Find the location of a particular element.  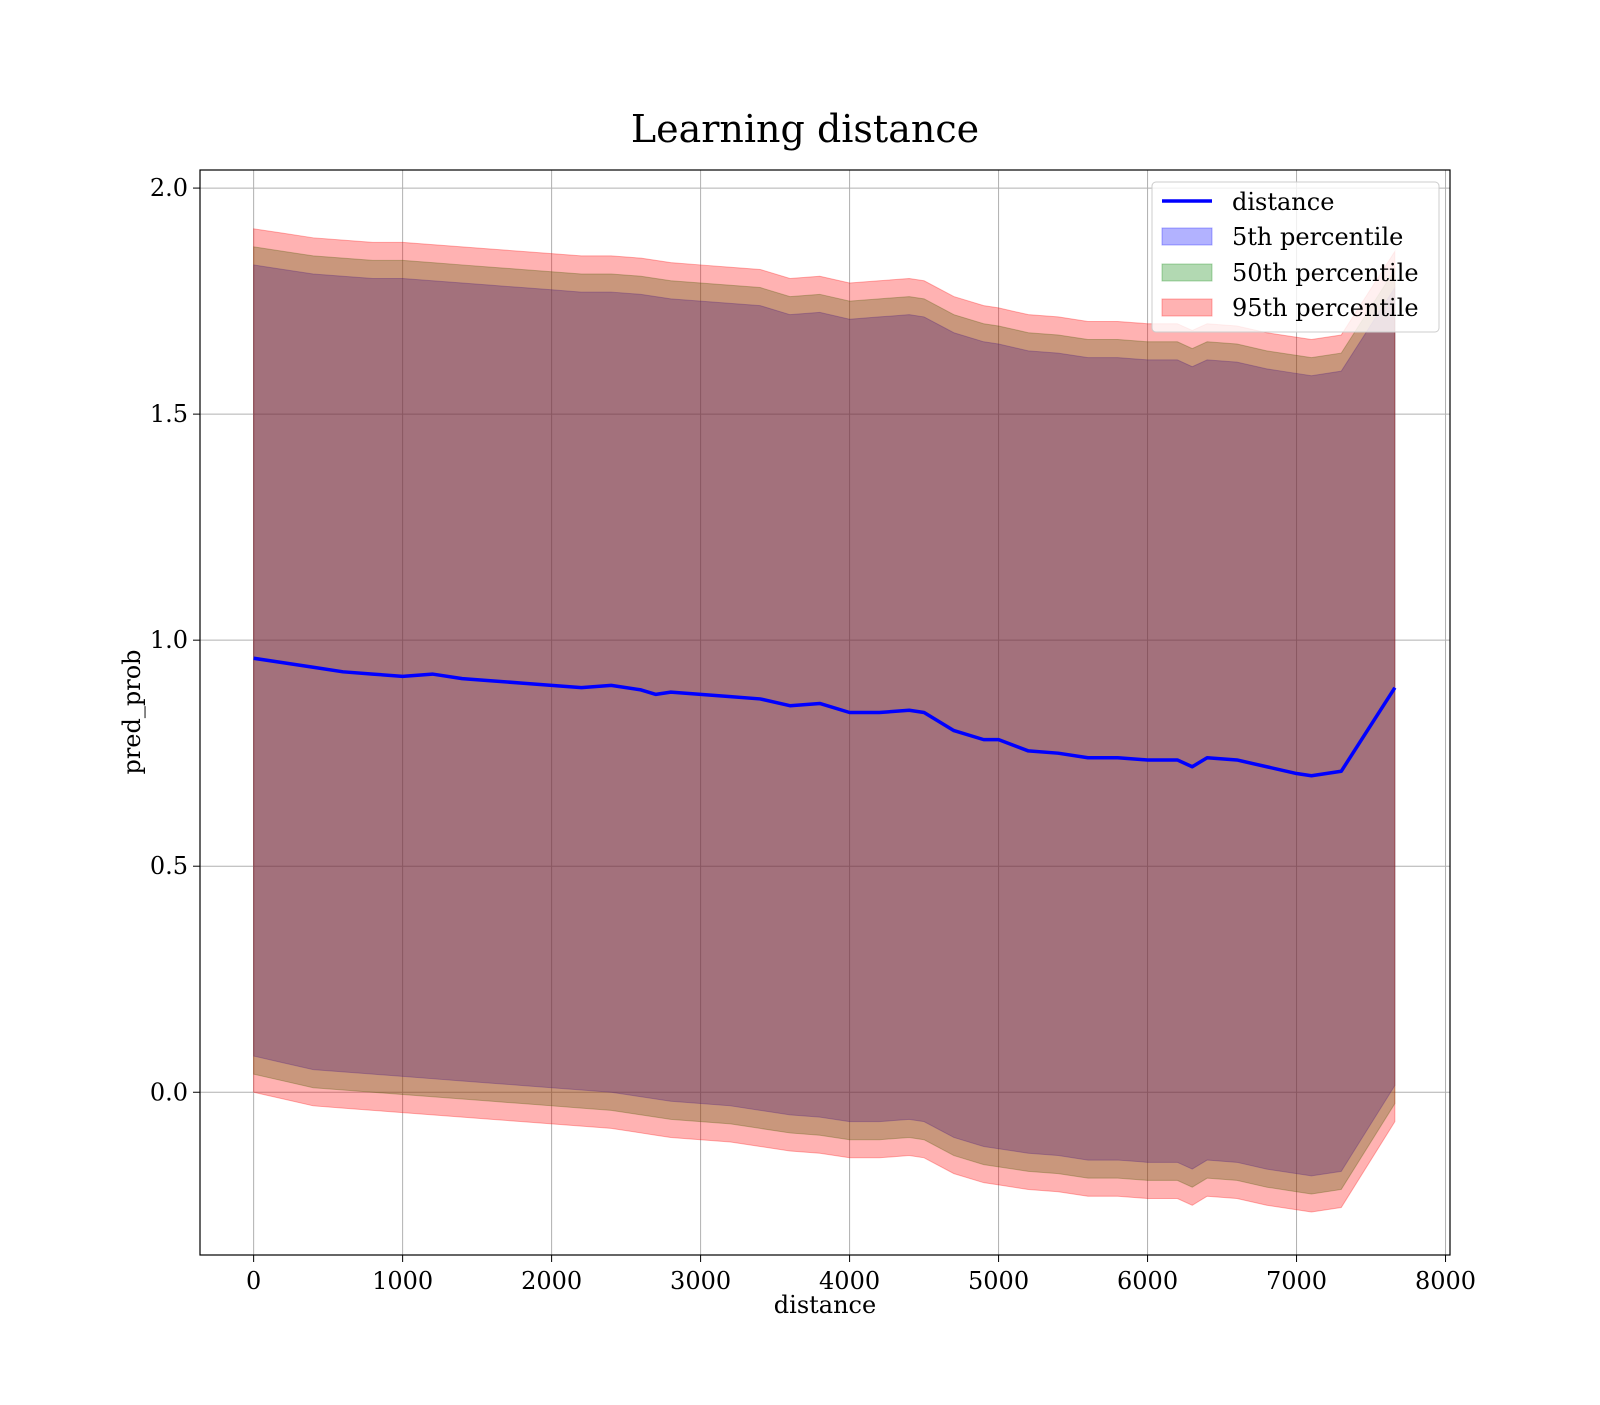

x-tick-label: 1000 is located at coordinates (402, 1281).